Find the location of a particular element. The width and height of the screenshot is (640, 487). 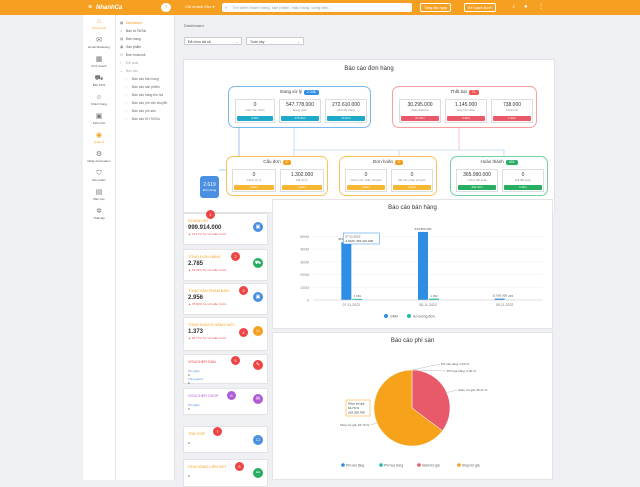

installment-card: 7 TRẢ GÓP 0 ▭ is located at coordinates (225, 439).